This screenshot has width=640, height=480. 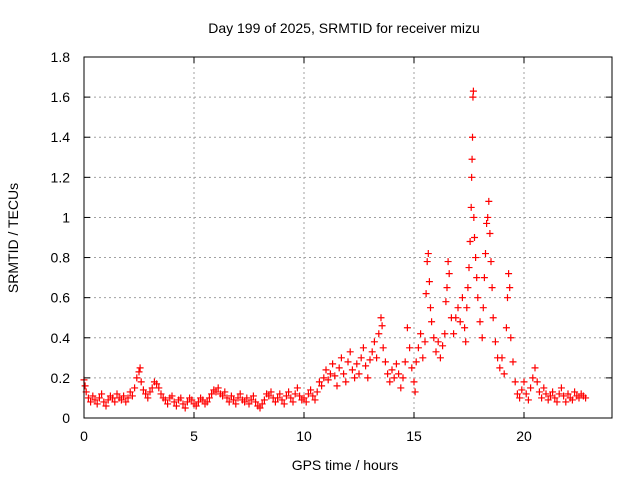 I want to click on x-tick-label: 20, so click(x=524, y=436).